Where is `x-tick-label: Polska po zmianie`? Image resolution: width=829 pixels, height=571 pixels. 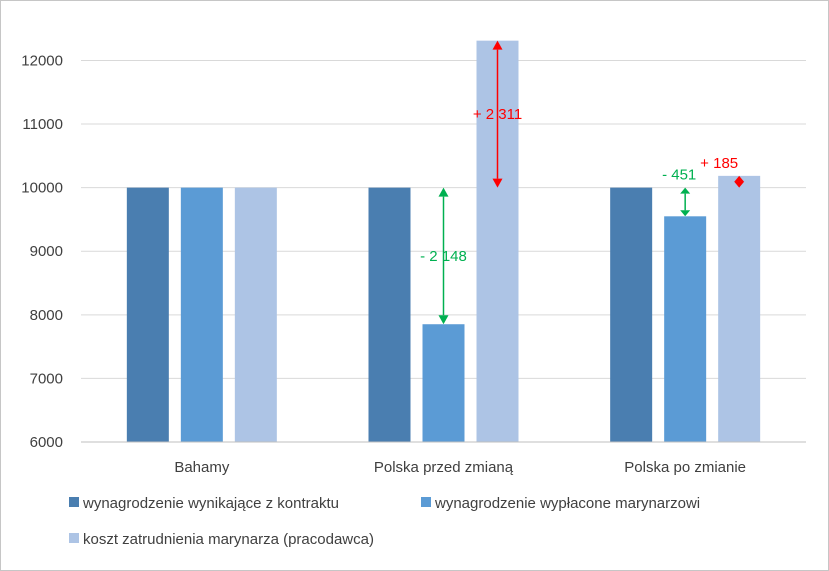
x-tick-label: Polska po zmianie is located at coordinates (685, 467).